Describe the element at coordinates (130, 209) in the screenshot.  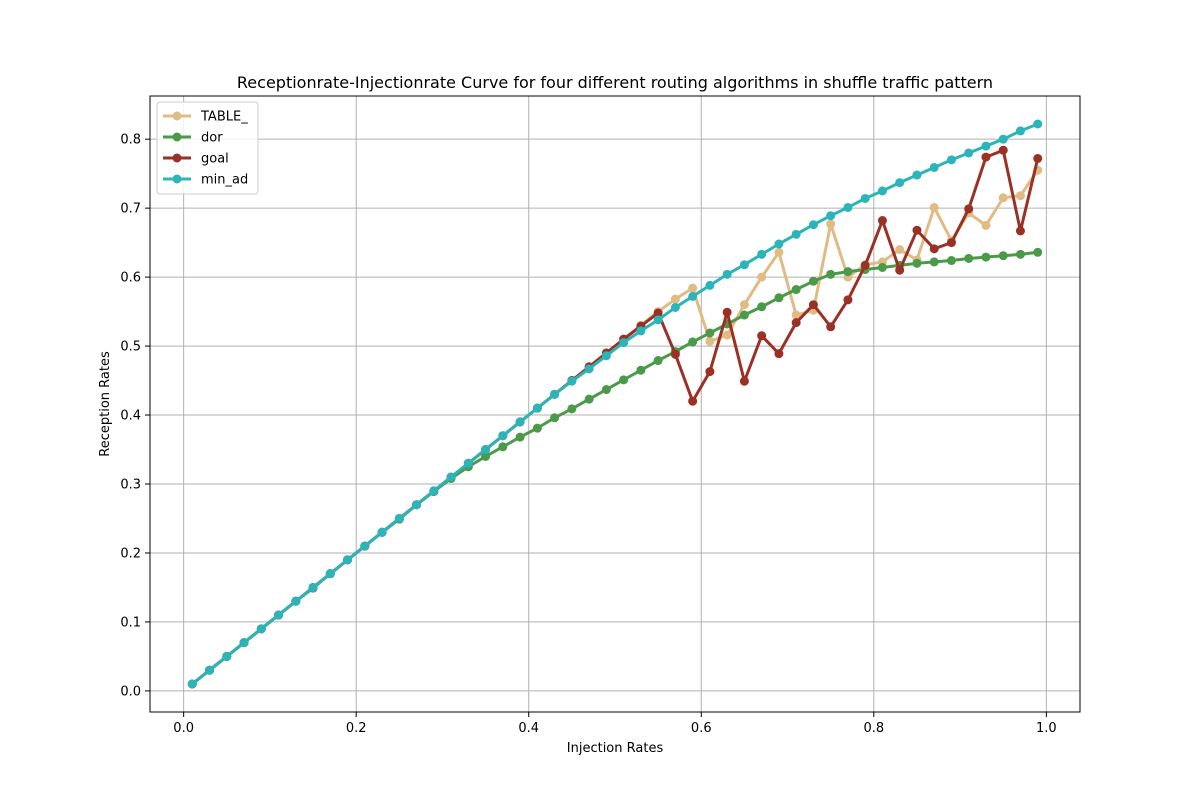
I see `y-tick-label: 0.7` at that location.